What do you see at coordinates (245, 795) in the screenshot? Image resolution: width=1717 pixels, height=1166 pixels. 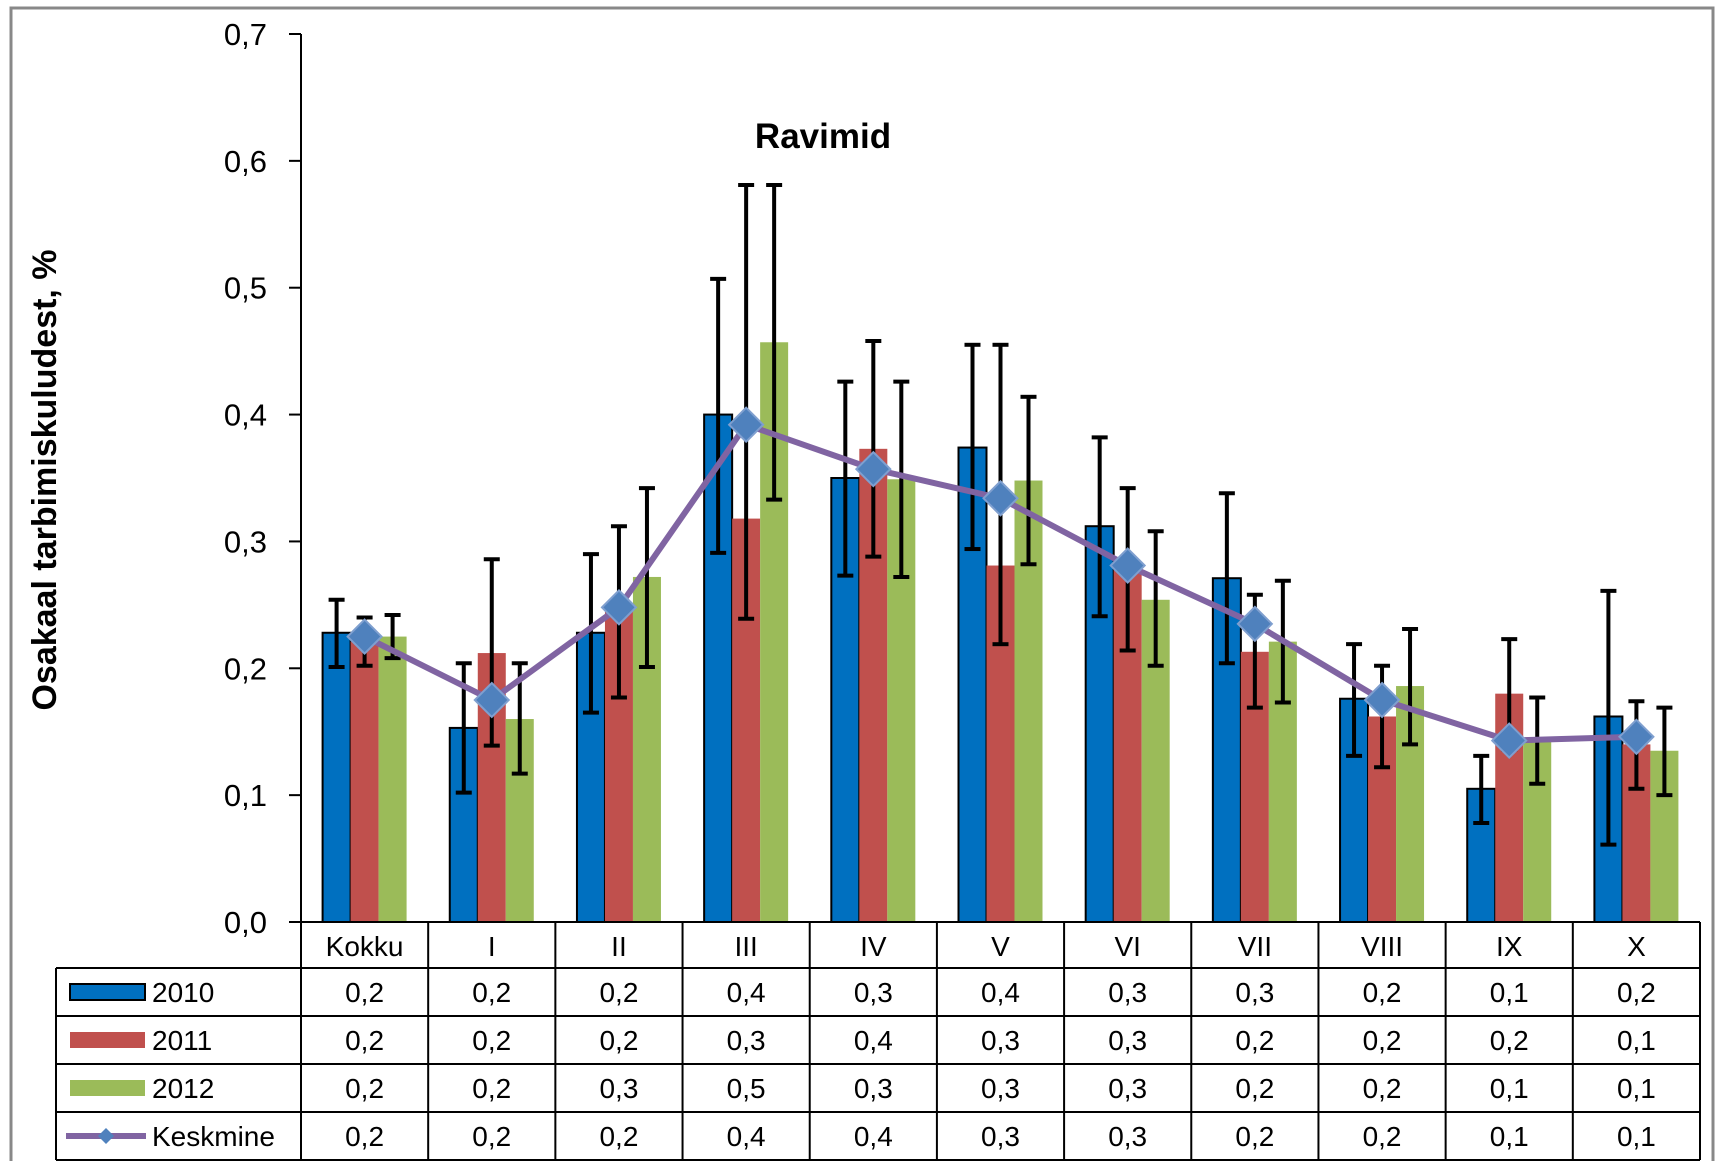 I see `y-tick-label: 0,1` at bounding box center [245, 795].